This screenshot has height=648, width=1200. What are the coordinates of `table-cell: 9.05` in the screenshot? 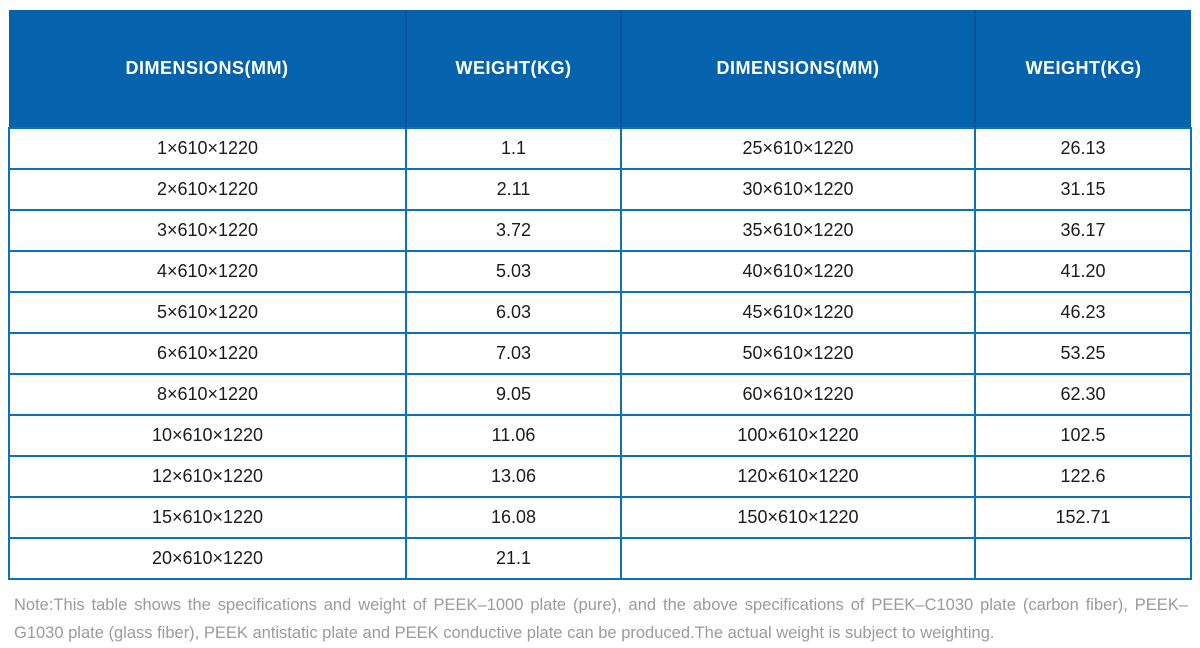 It's located at (513, 394).